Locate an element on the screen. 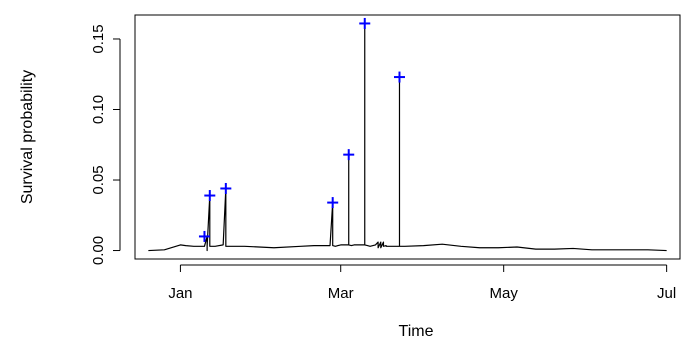 This screenshot has width=695, height=345. x-axis-title: Time is located at coordinates (416, 331).